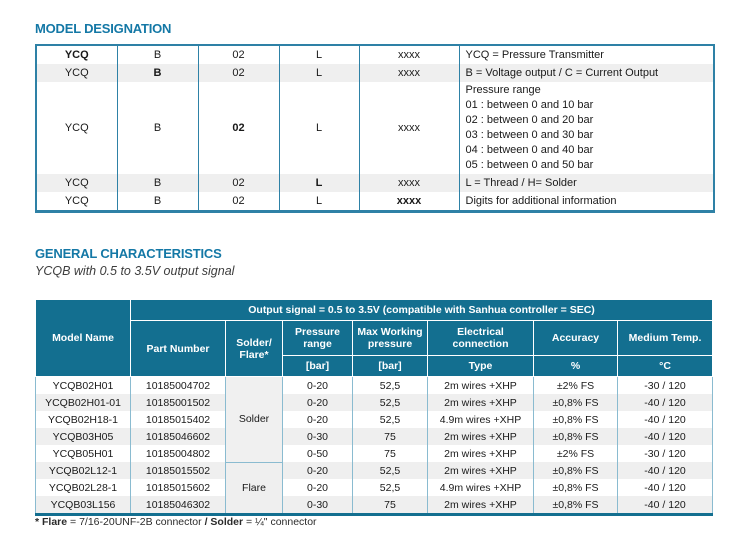 The width and height of the screenshot is (750, 539). I want to click on unit-accuracy-percent: %, so click(575, 366).